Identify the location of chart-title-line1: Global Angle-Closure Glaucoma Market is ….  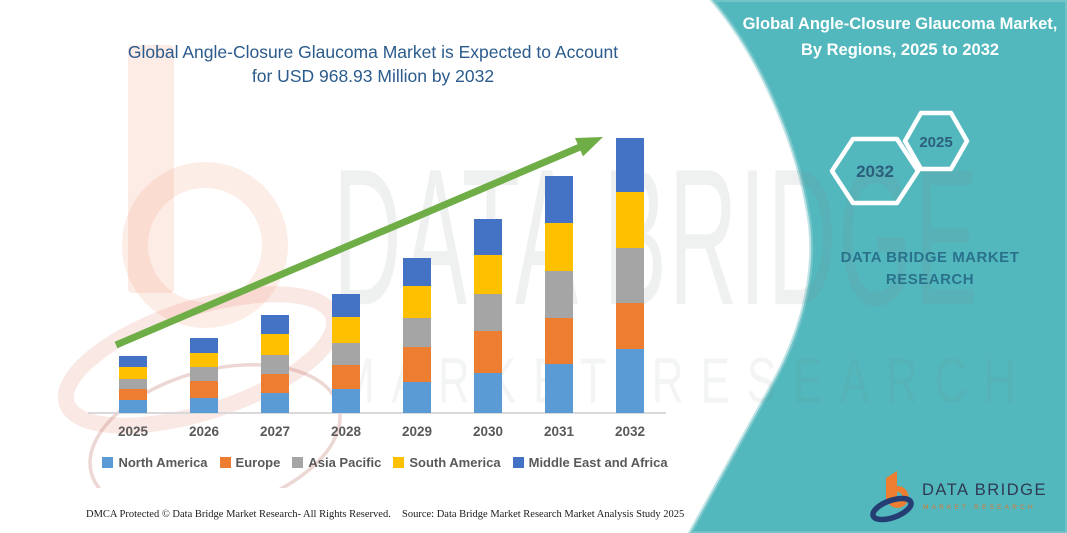
(373, 52).